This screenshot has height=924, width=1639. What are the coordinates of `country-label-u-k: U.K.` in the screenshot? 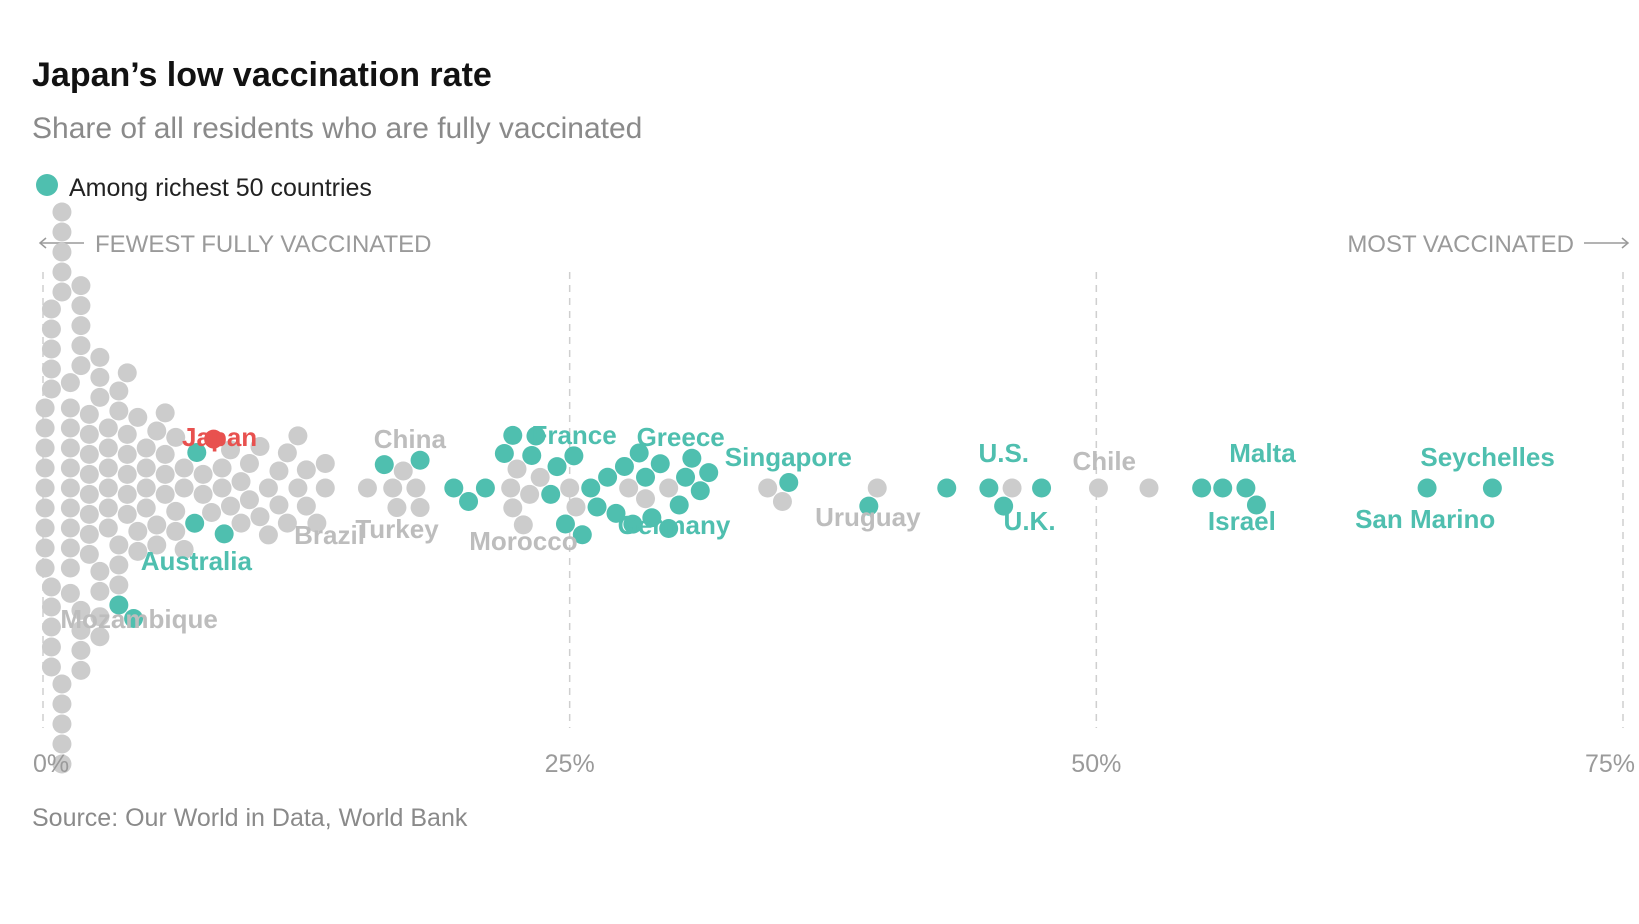 It's located at (1030, 521).